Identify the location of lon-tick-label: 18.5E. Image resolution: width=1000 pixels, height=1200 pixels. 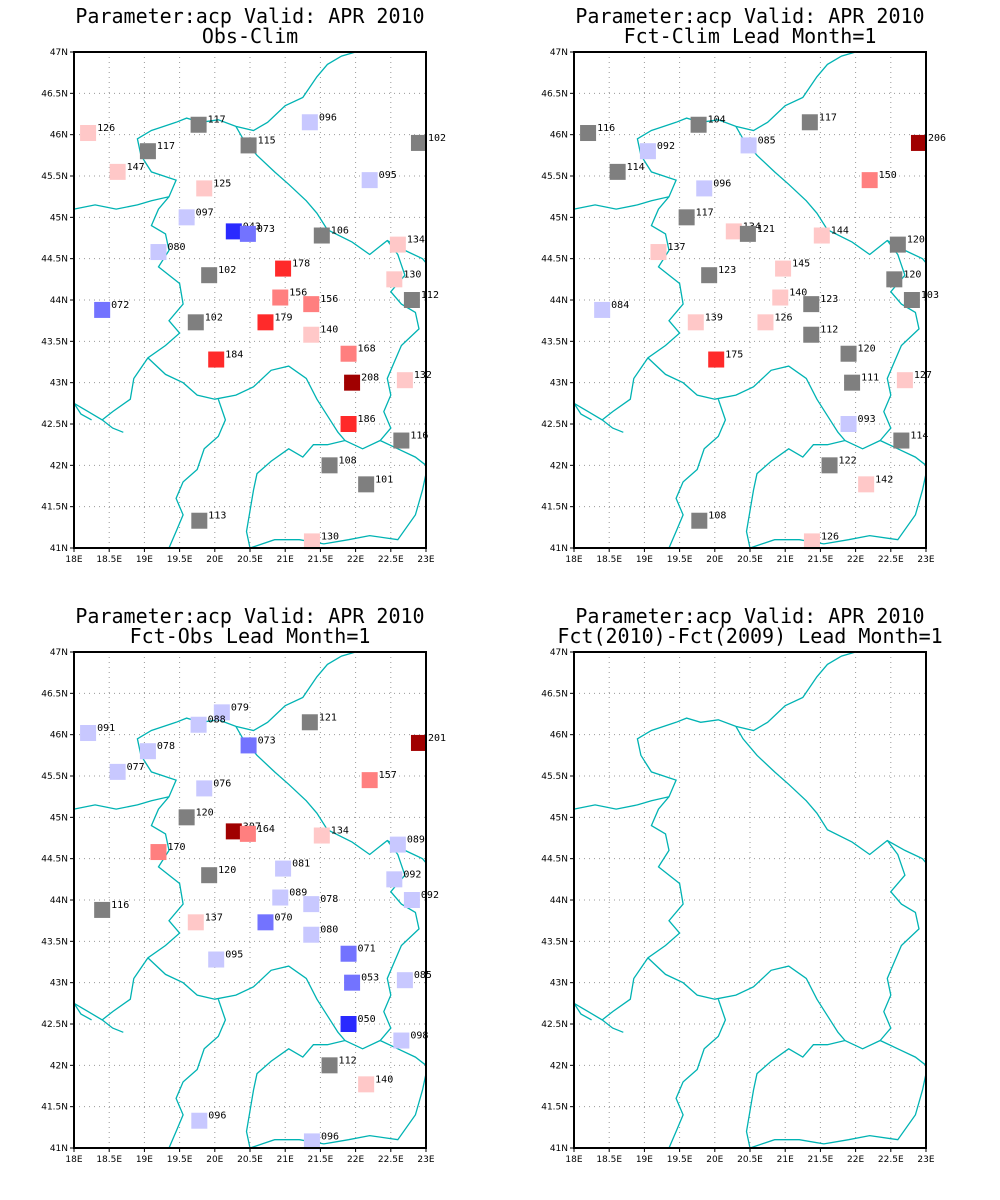
(609, 560).